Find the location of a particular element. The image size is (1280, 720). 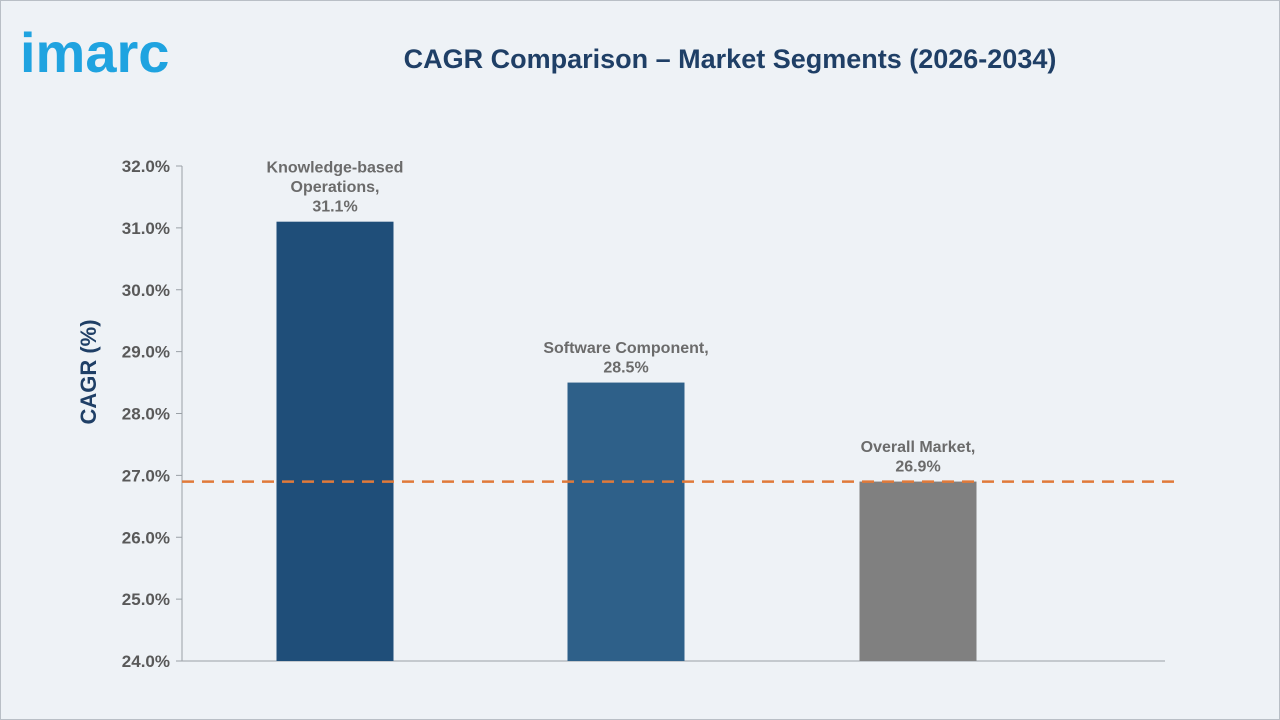

imarc-logo: imarc is located at coordinates (94, 50).